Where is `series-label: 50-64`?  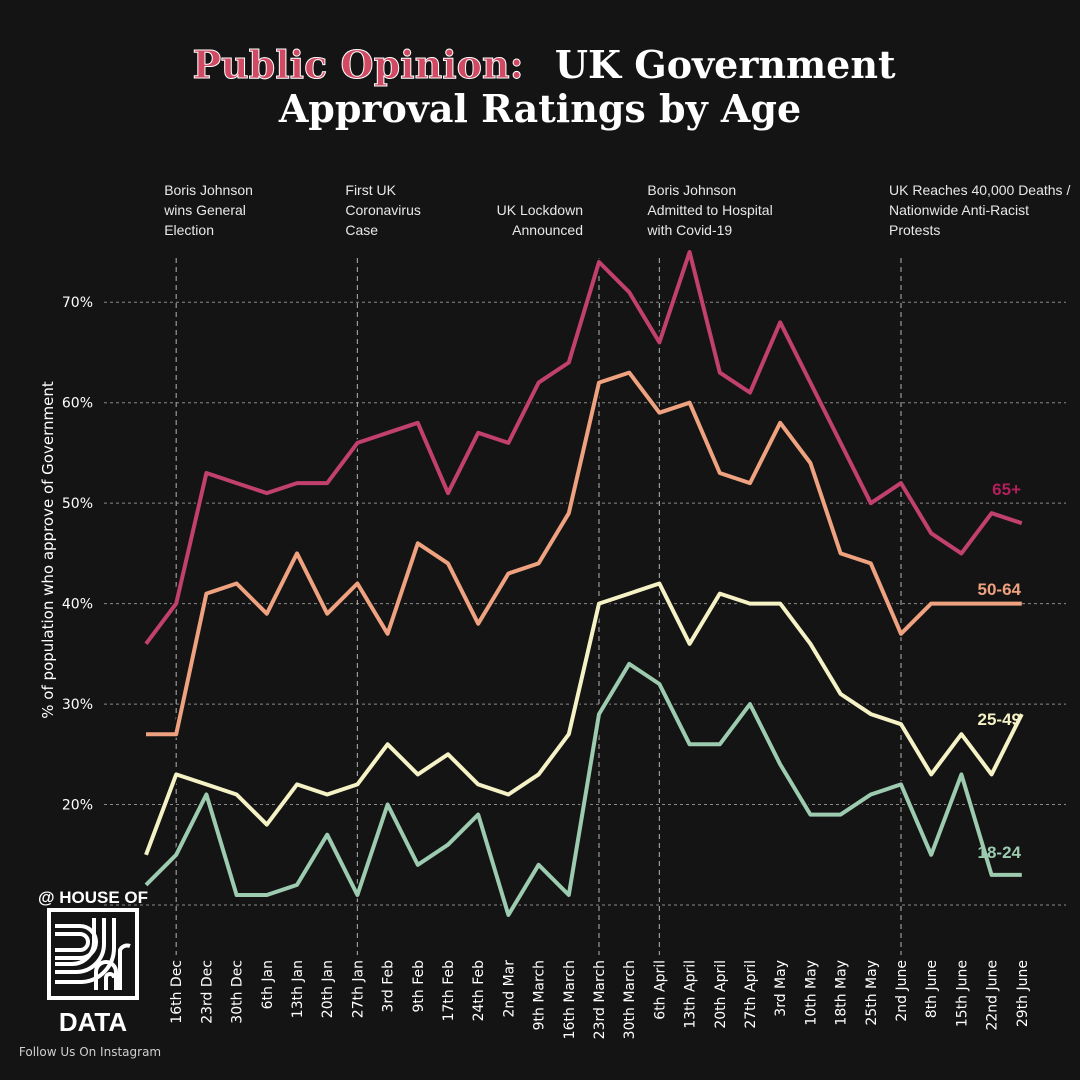
series-label: 50-64 is located at coordinates (1000, 589).